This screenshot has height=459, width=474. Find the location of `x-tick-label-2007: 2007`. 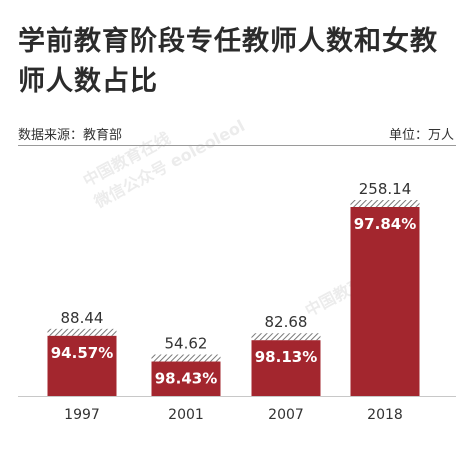

x-tick-label-2007: 2007 is located at coordinates (286, 415).